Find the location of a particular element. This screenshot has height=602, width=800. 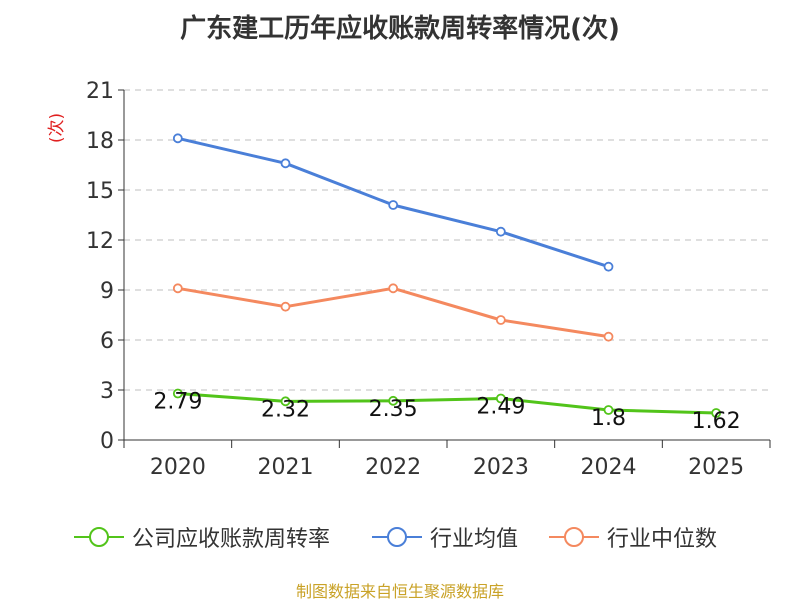

x-tick-label: 2025 is located at coordinates (716, 467).